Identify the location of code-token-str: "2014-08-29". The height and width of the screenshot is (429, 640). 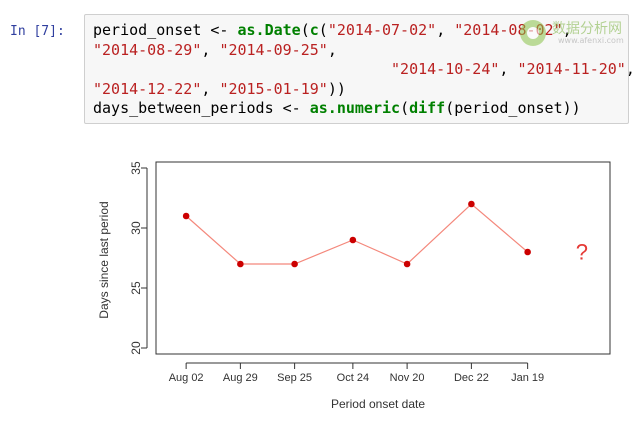
(147, 49).